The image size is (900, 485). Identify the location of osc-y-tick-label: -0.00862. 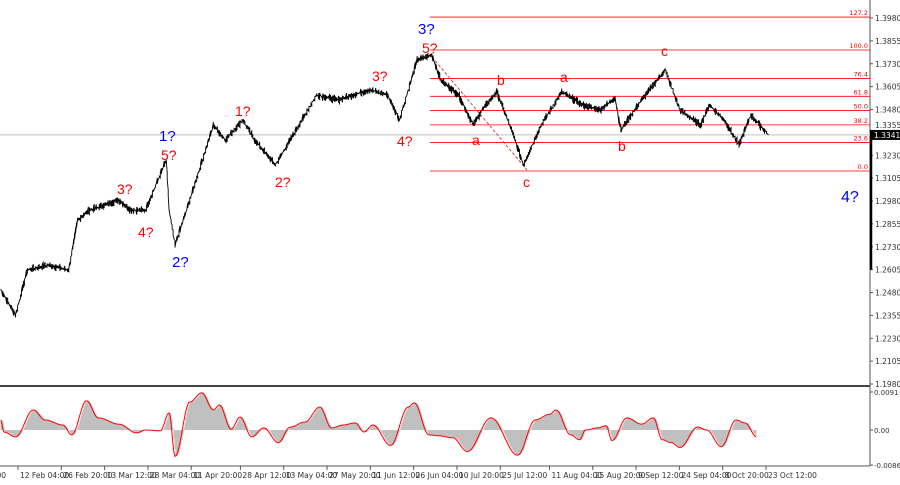
(887, 466).